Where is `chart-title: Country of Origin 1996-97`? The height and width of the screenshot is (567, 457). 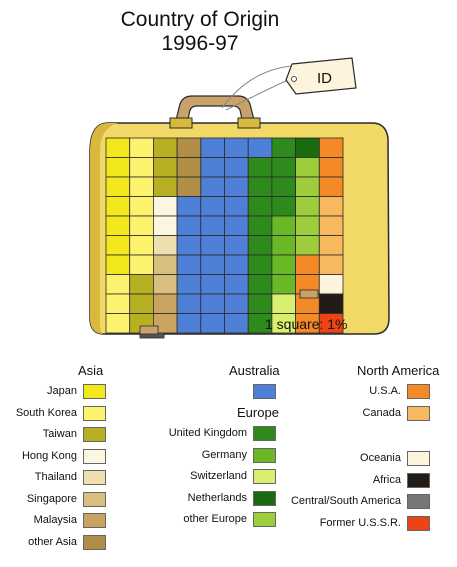
chart-title: Country of Origin 1996-97 is located at coordinates (200, 32).